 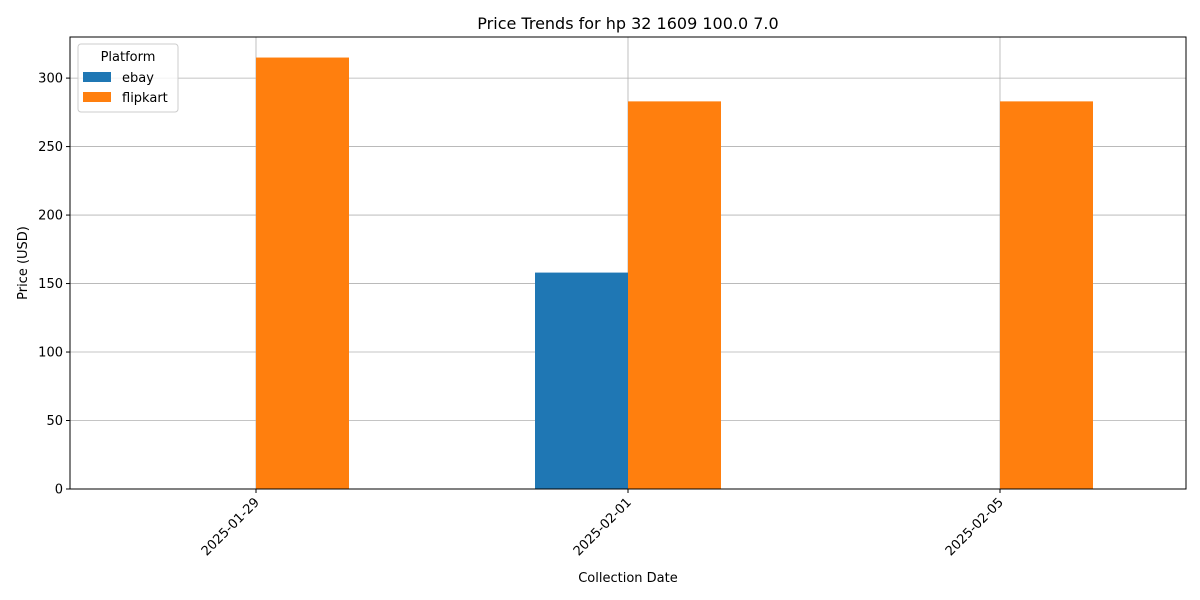 What do you see at coordinates (50, 147) in the screenshot?
I see `y-tick-label: 250` at bounding box center [50, 147].